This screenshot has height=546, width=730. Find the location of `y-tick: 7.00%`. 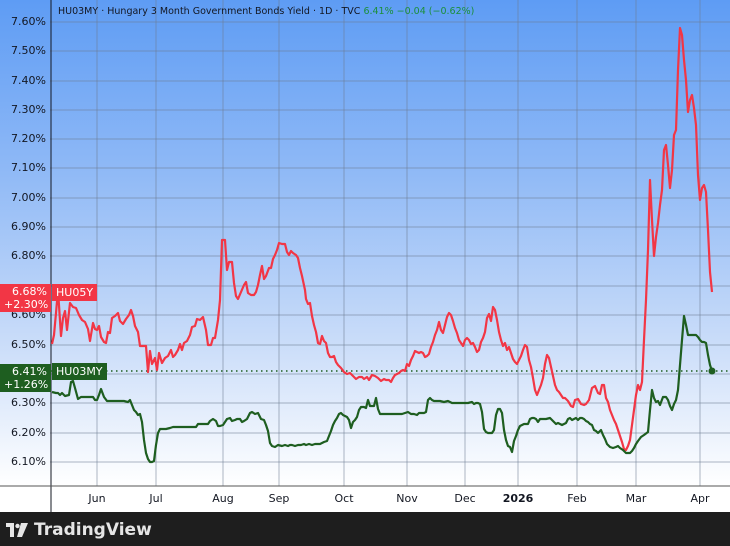

y-tick: 7.00% is located at coordinates (28, 197).